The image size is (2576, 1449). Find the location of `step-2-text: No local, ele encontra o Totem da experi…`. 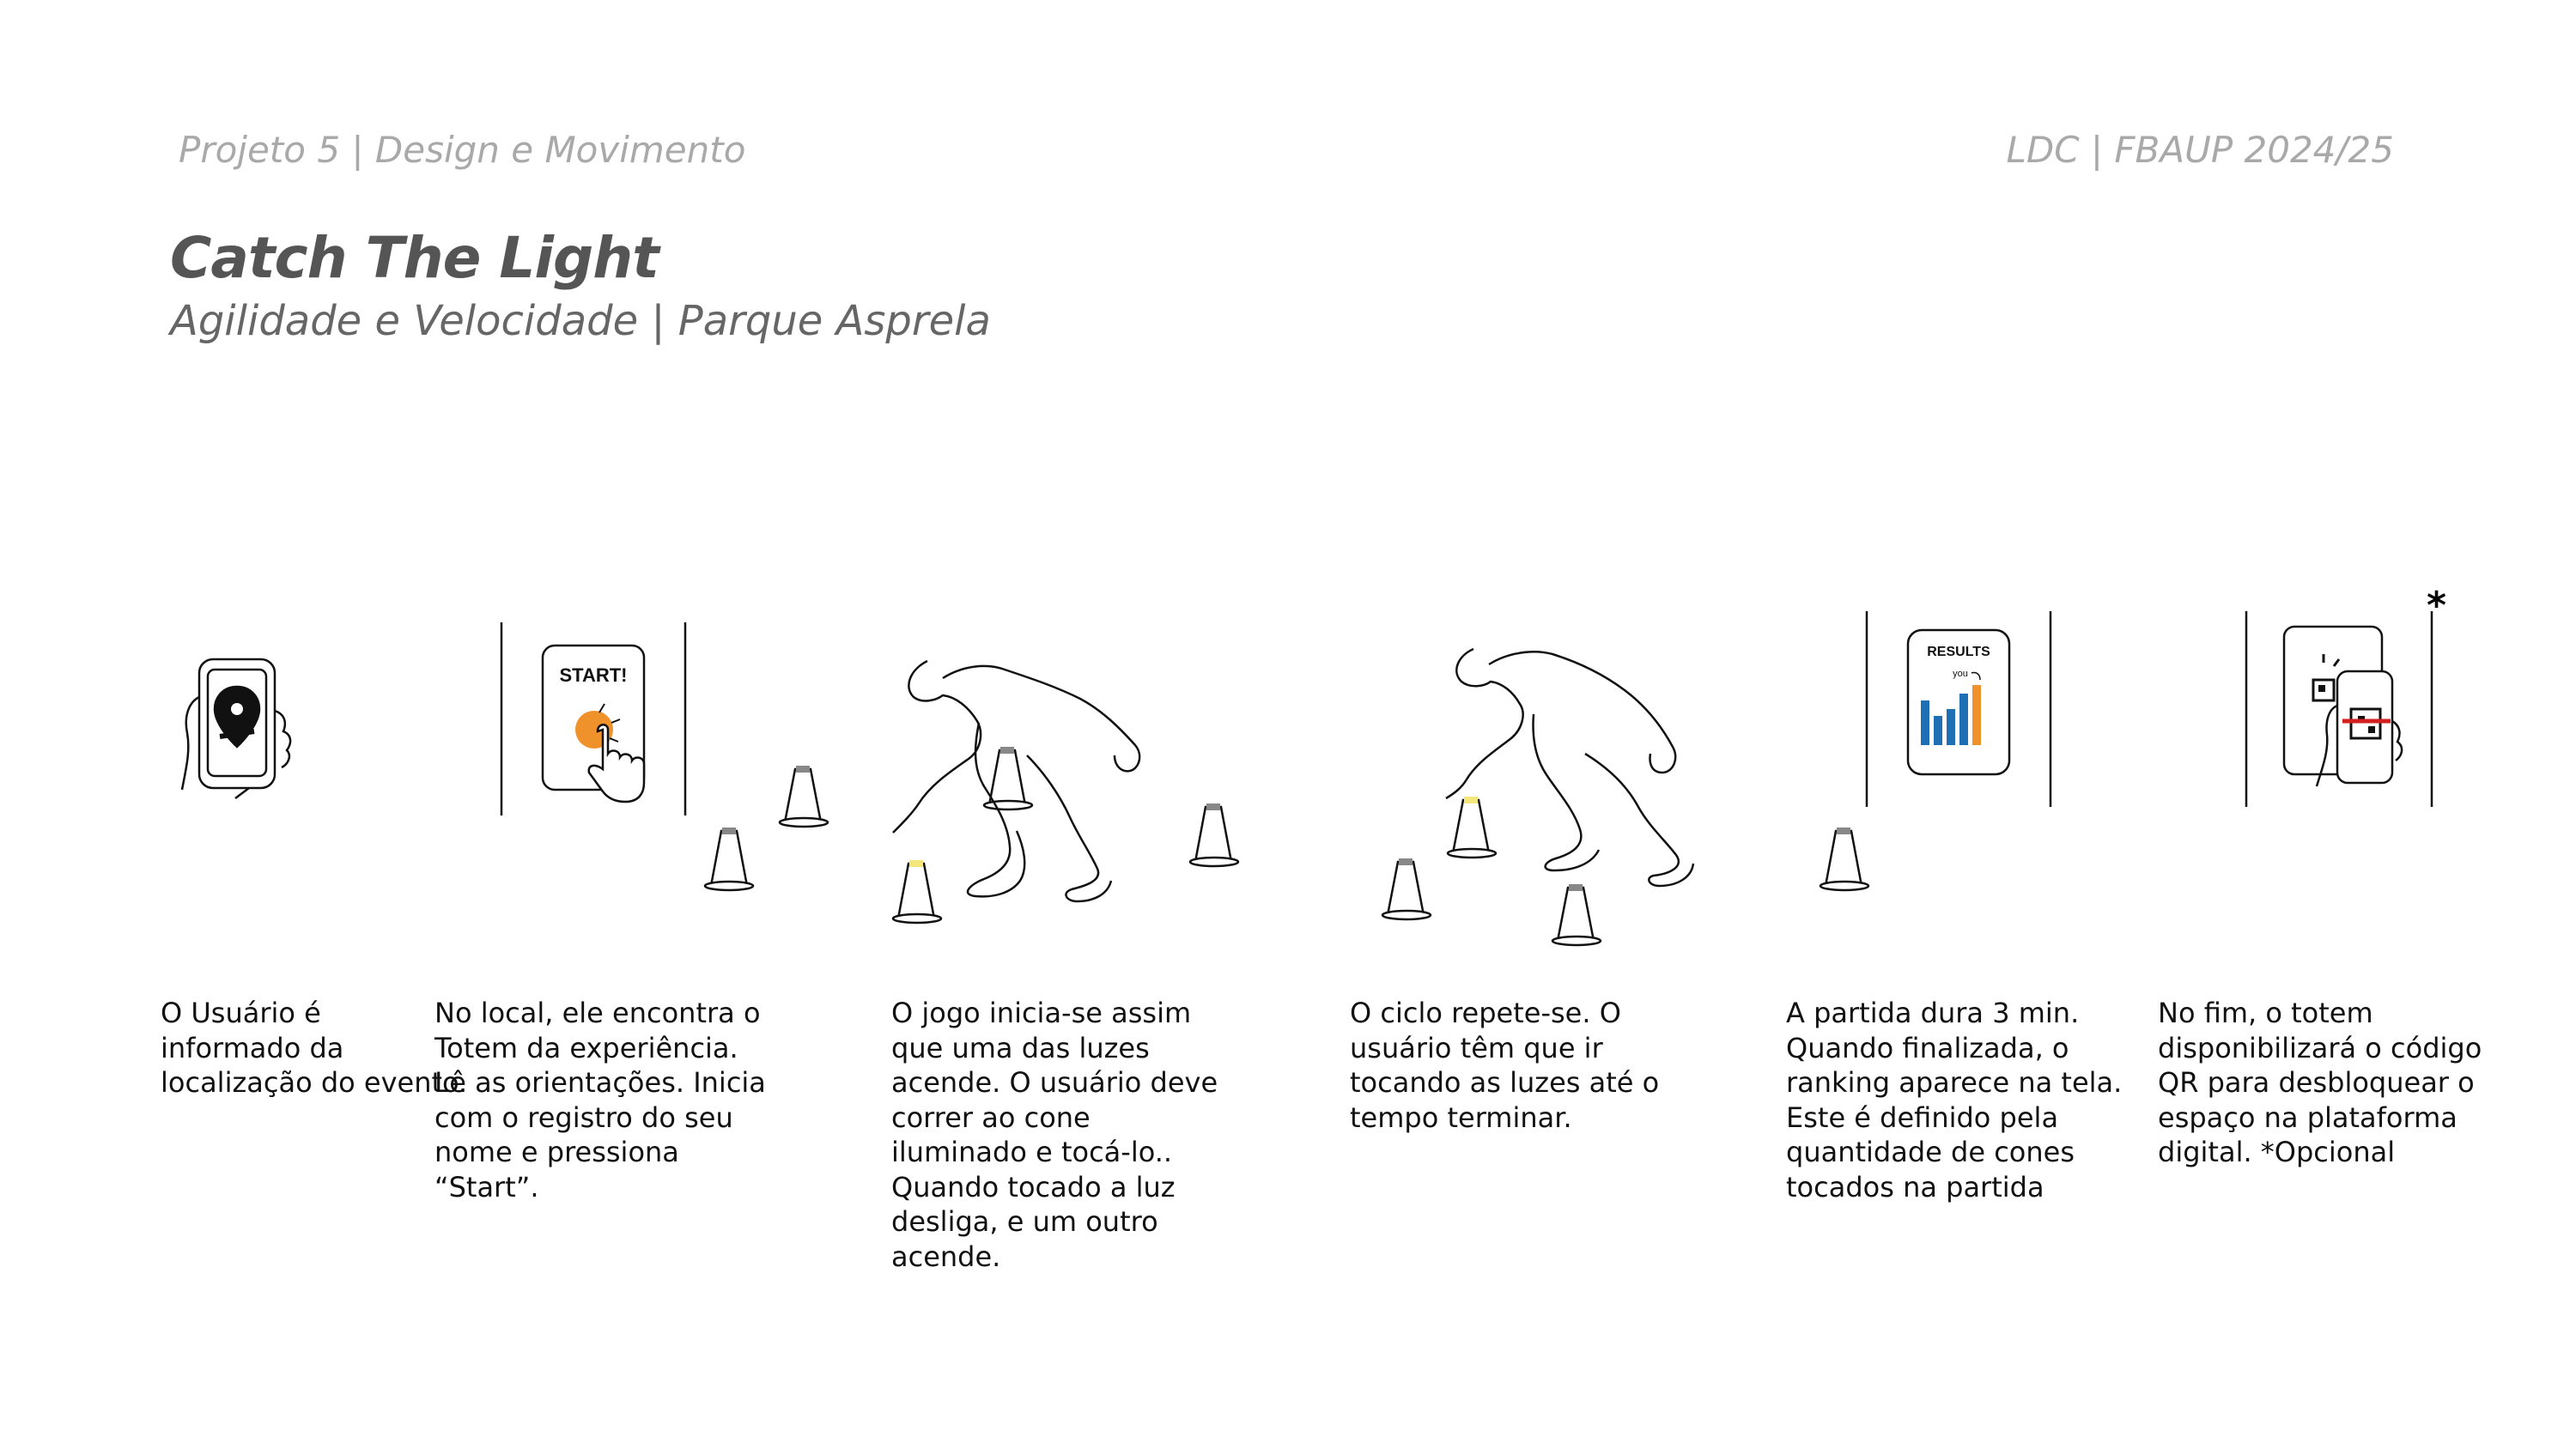

step-2-text: No local, ele encontra o Totem da experi… is located at coordinates (600, 1100).